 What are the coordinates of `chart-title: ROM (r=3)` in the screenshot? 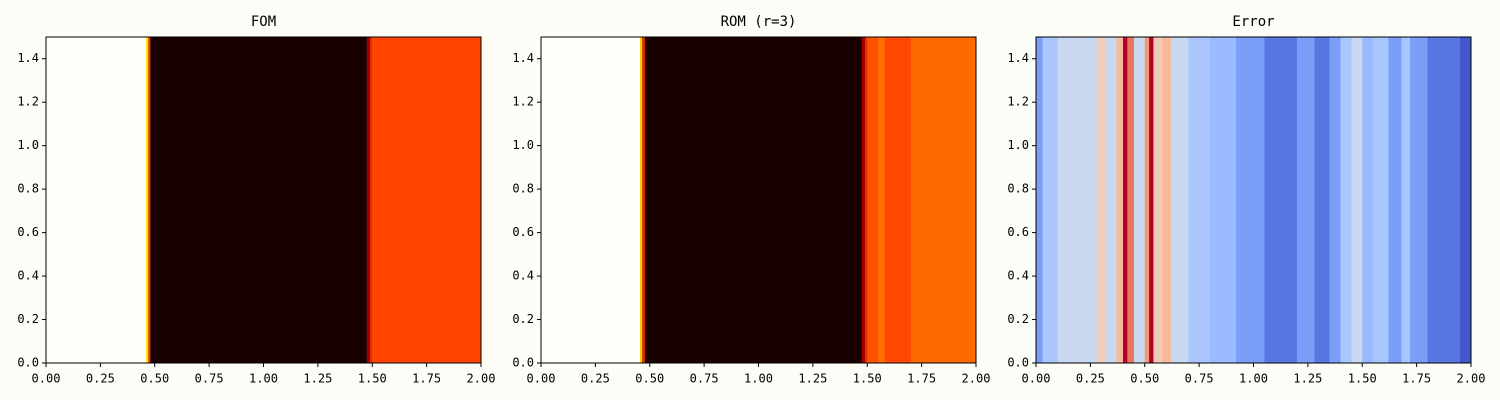 It's located at (759, 22).